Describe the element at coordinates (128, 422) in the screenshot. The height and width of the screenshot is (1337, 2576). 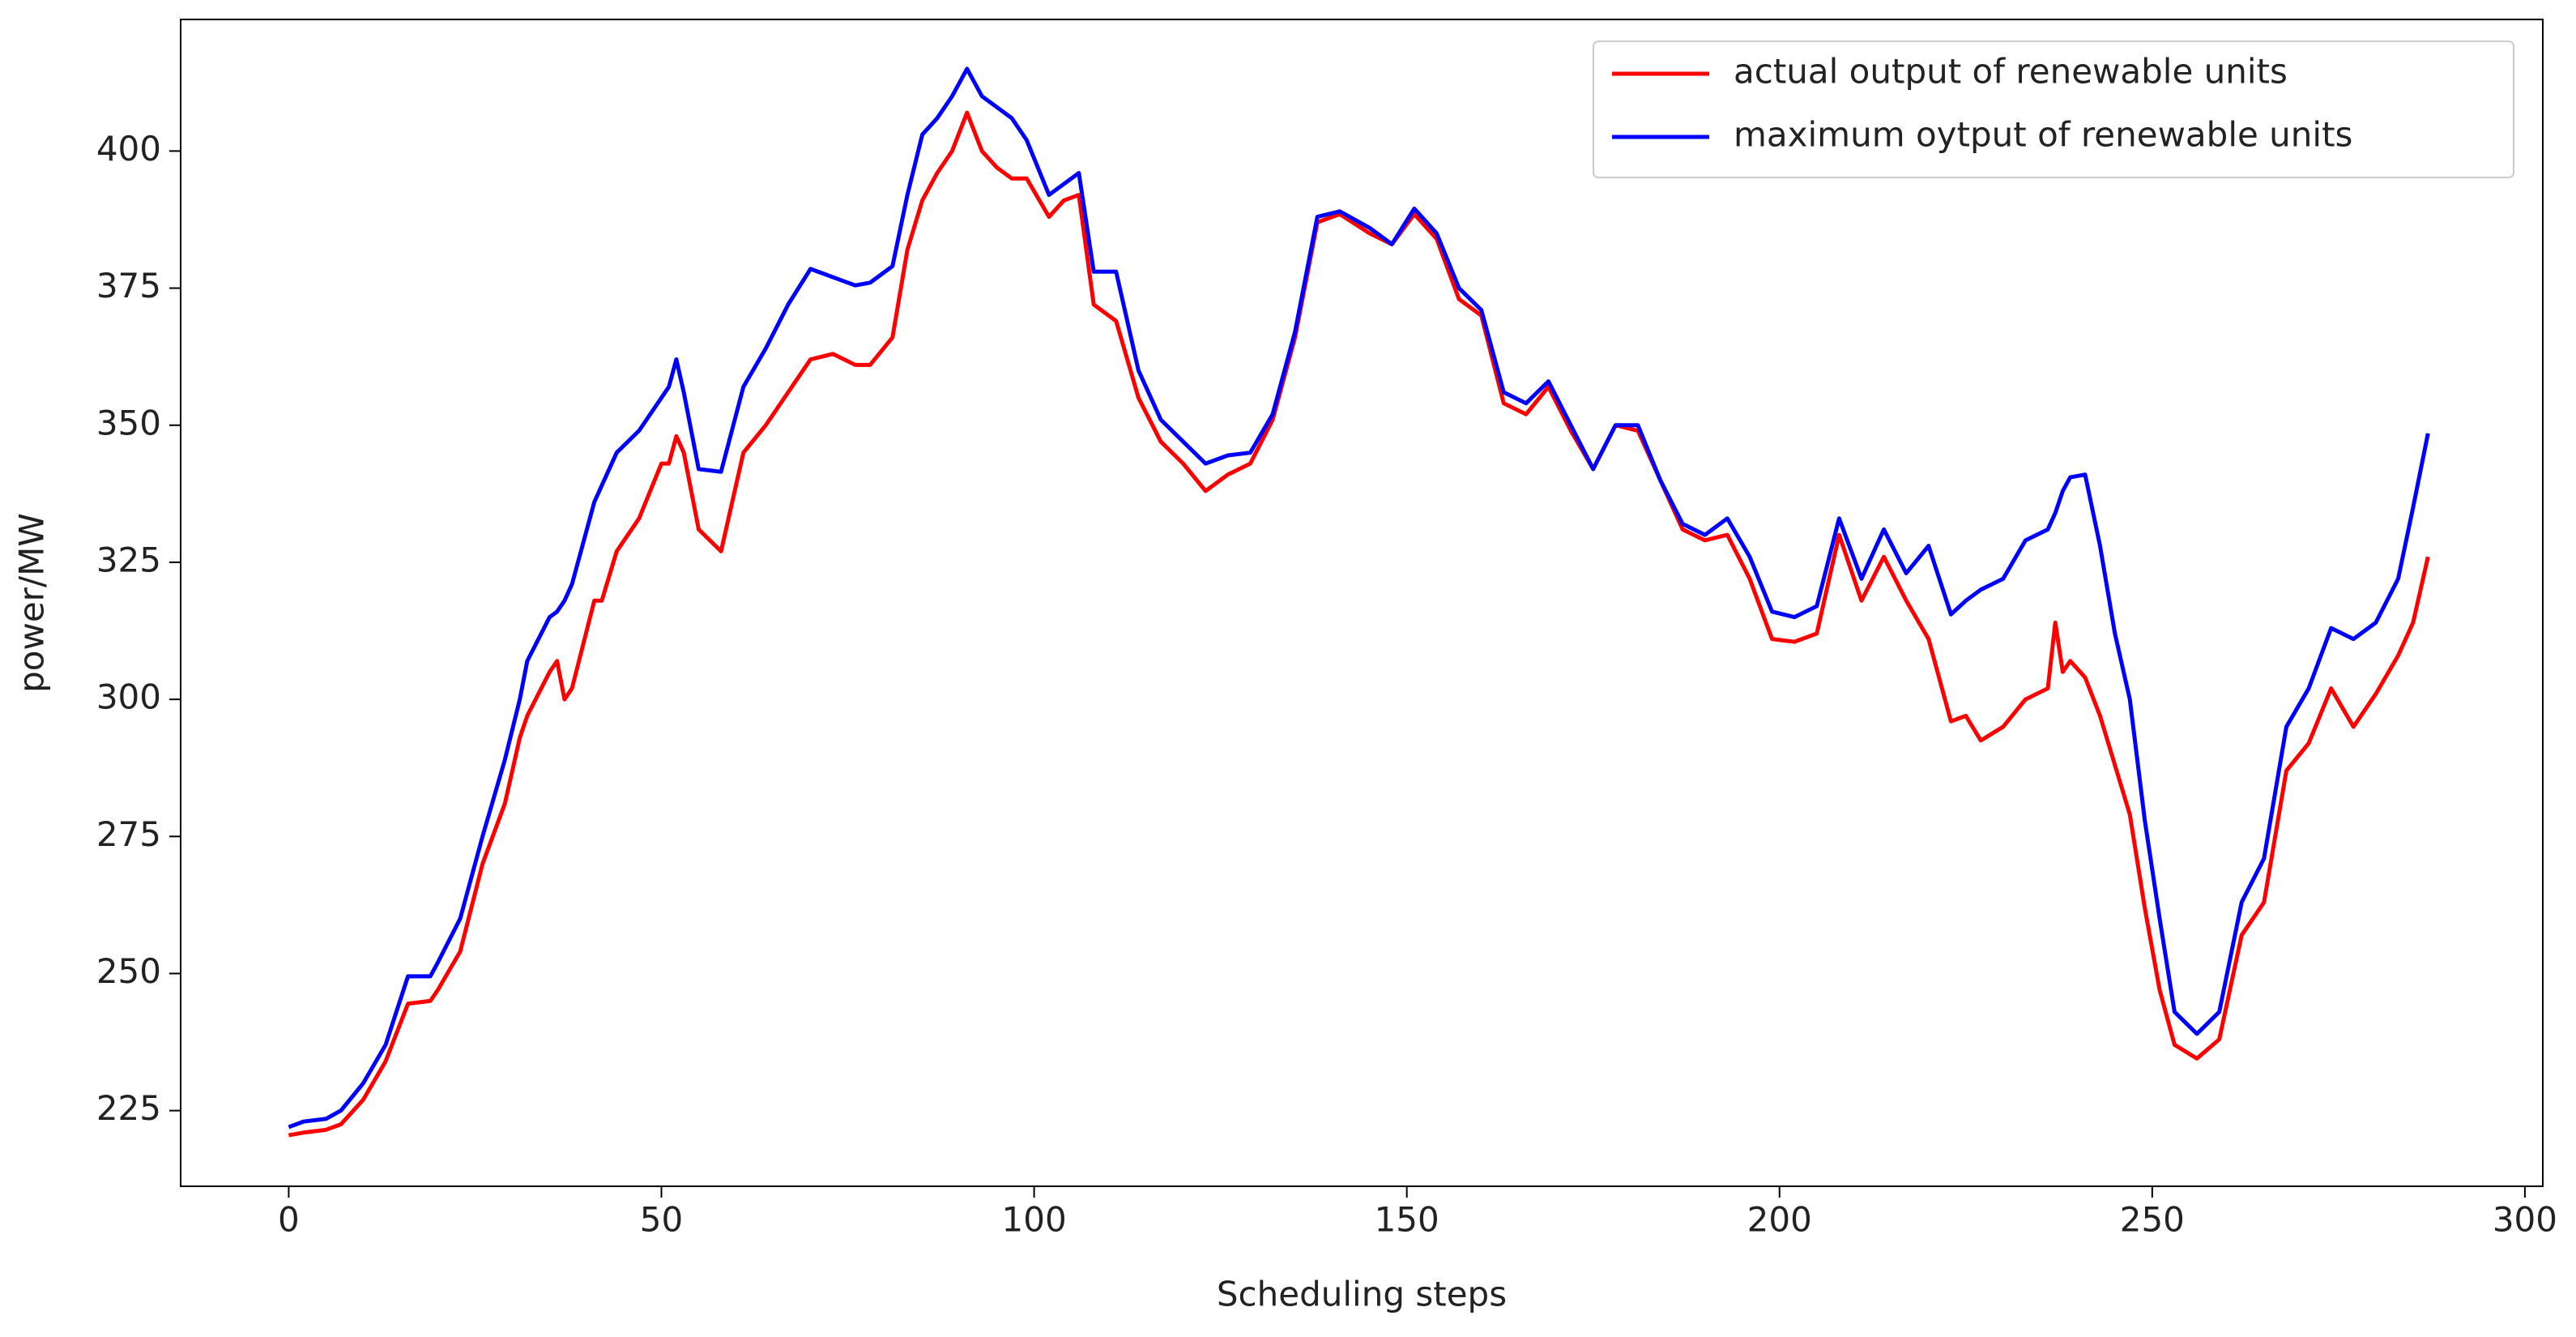
I see `y-tick-label: 350` at that location.